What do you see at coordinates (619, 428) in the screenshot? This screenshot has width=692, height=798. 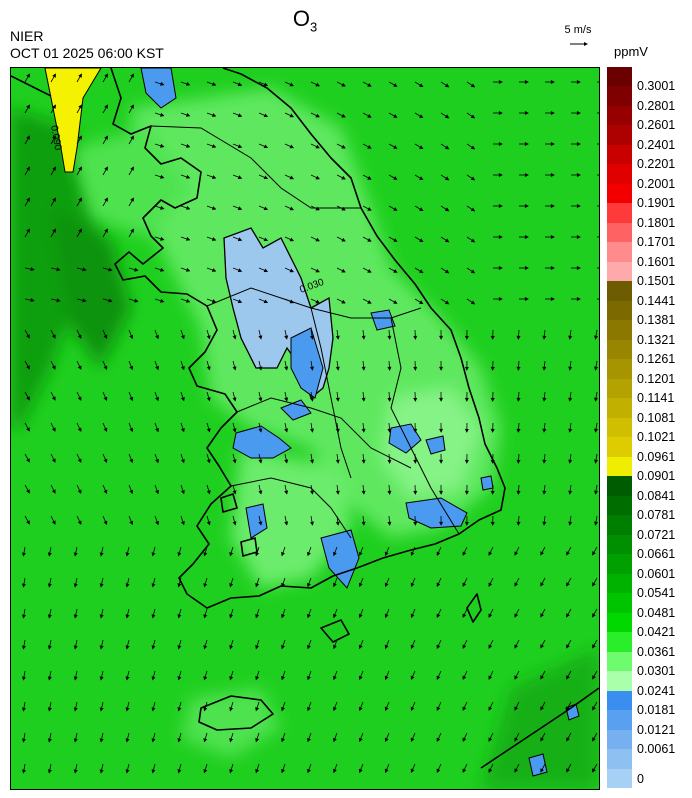 I see `color-legend` at bounding box center [619, 428].